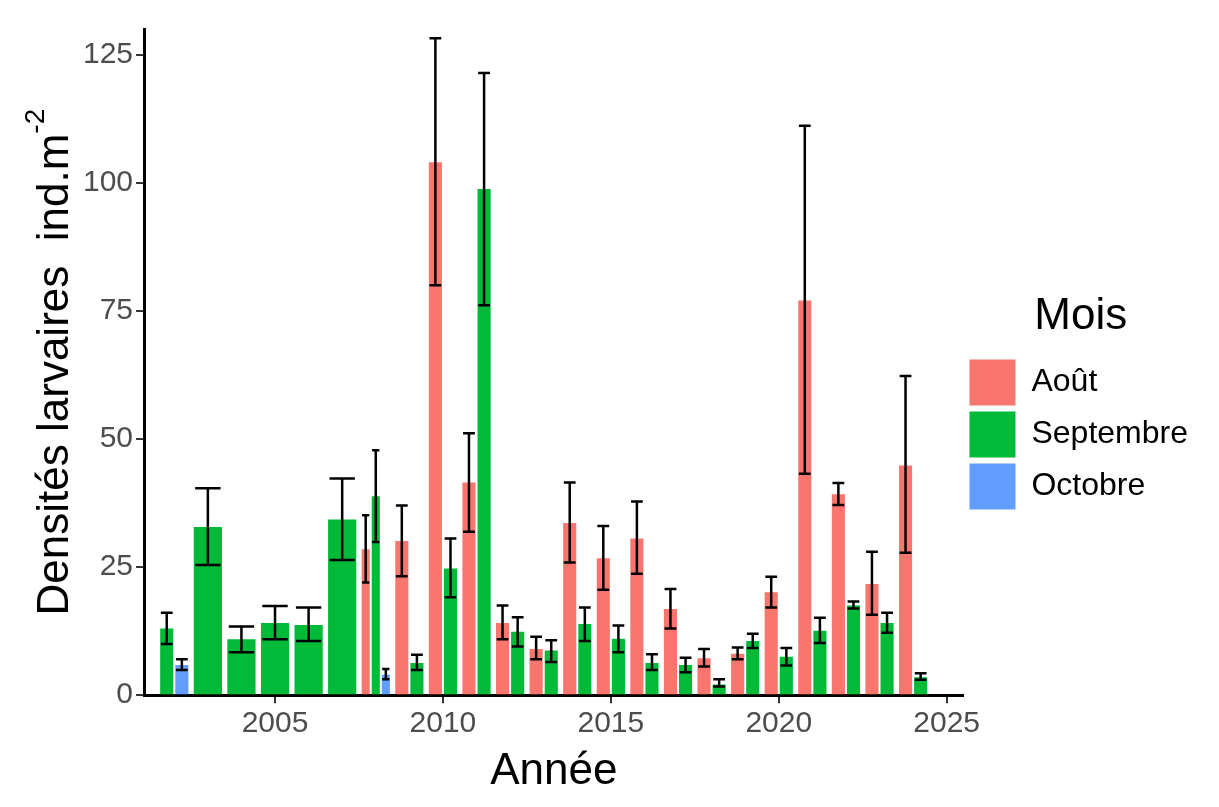 Image resolution: width=1219 pixels, height=807 pixels. What do you see at coordinates (1088, 484) in the screenshot?
I see `legend-label: Octobre` at bounding box center [1088, 484].